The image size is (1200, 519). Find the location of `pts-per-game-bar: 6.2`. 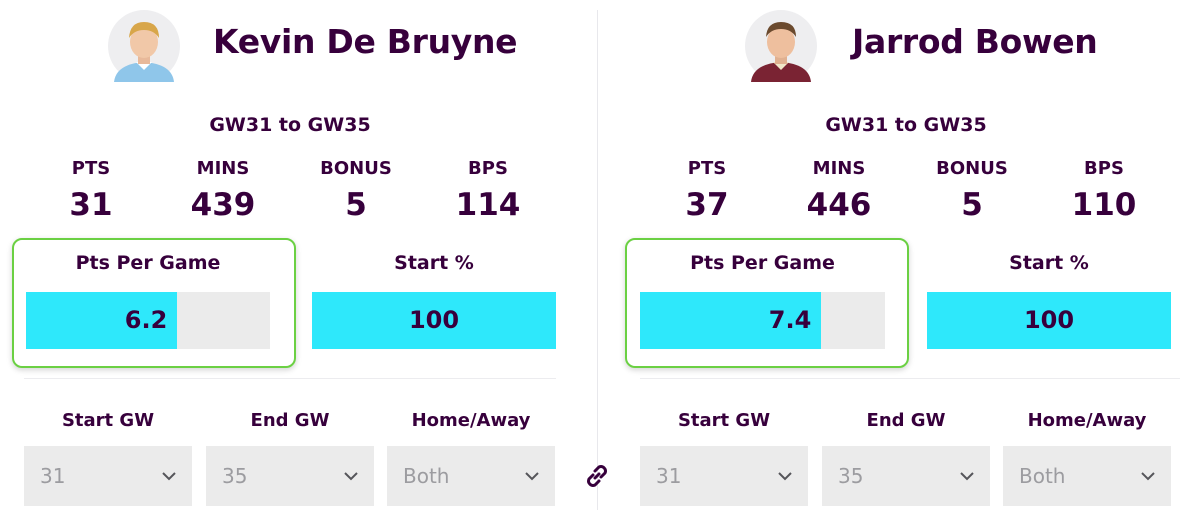

pts-per-game-bar: 6.2 is located at coordinates (148, 320).